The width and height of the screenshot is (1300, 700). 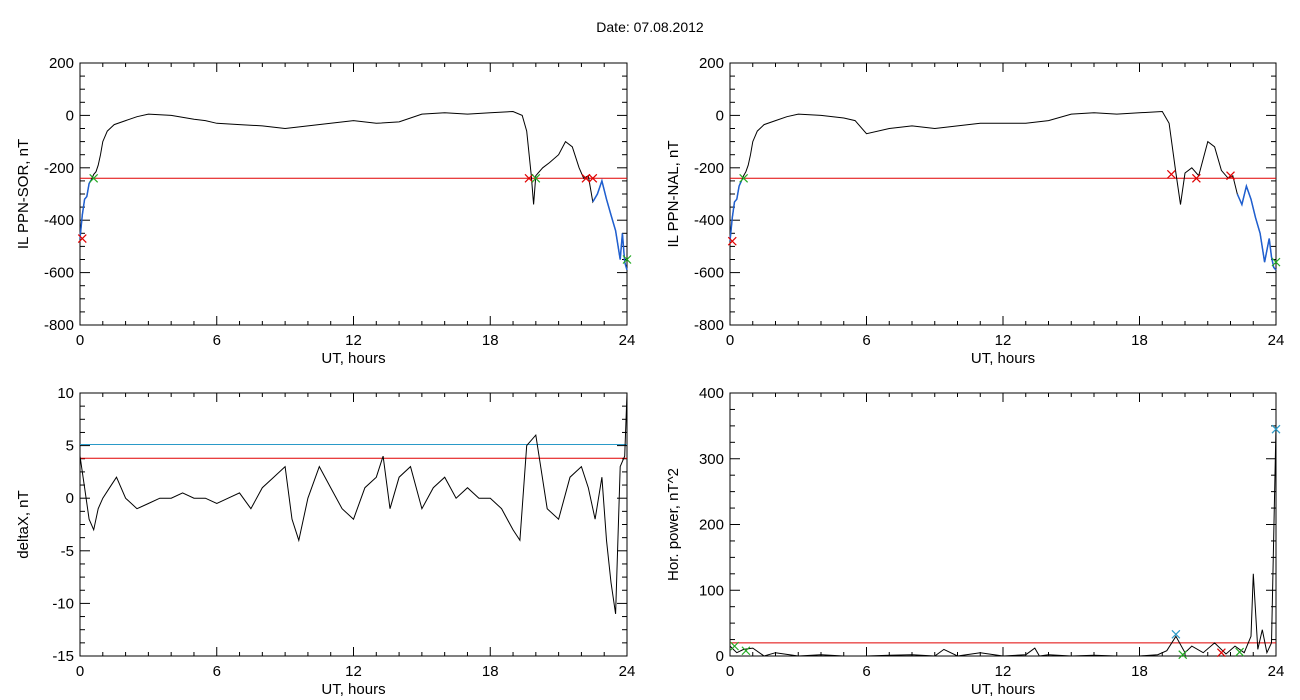 I want to click on y-tick-label: -10, so click(x=63, y=603).